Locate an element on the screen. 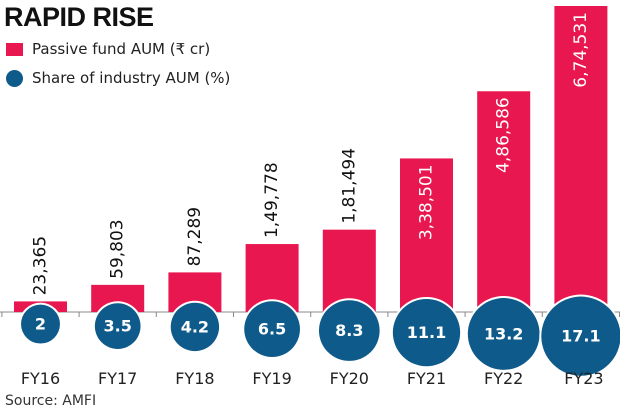 The image size is (620, 413). legend-item-aum: Passive fund AUM (₹ cr) is located at coordinates (108, 49).